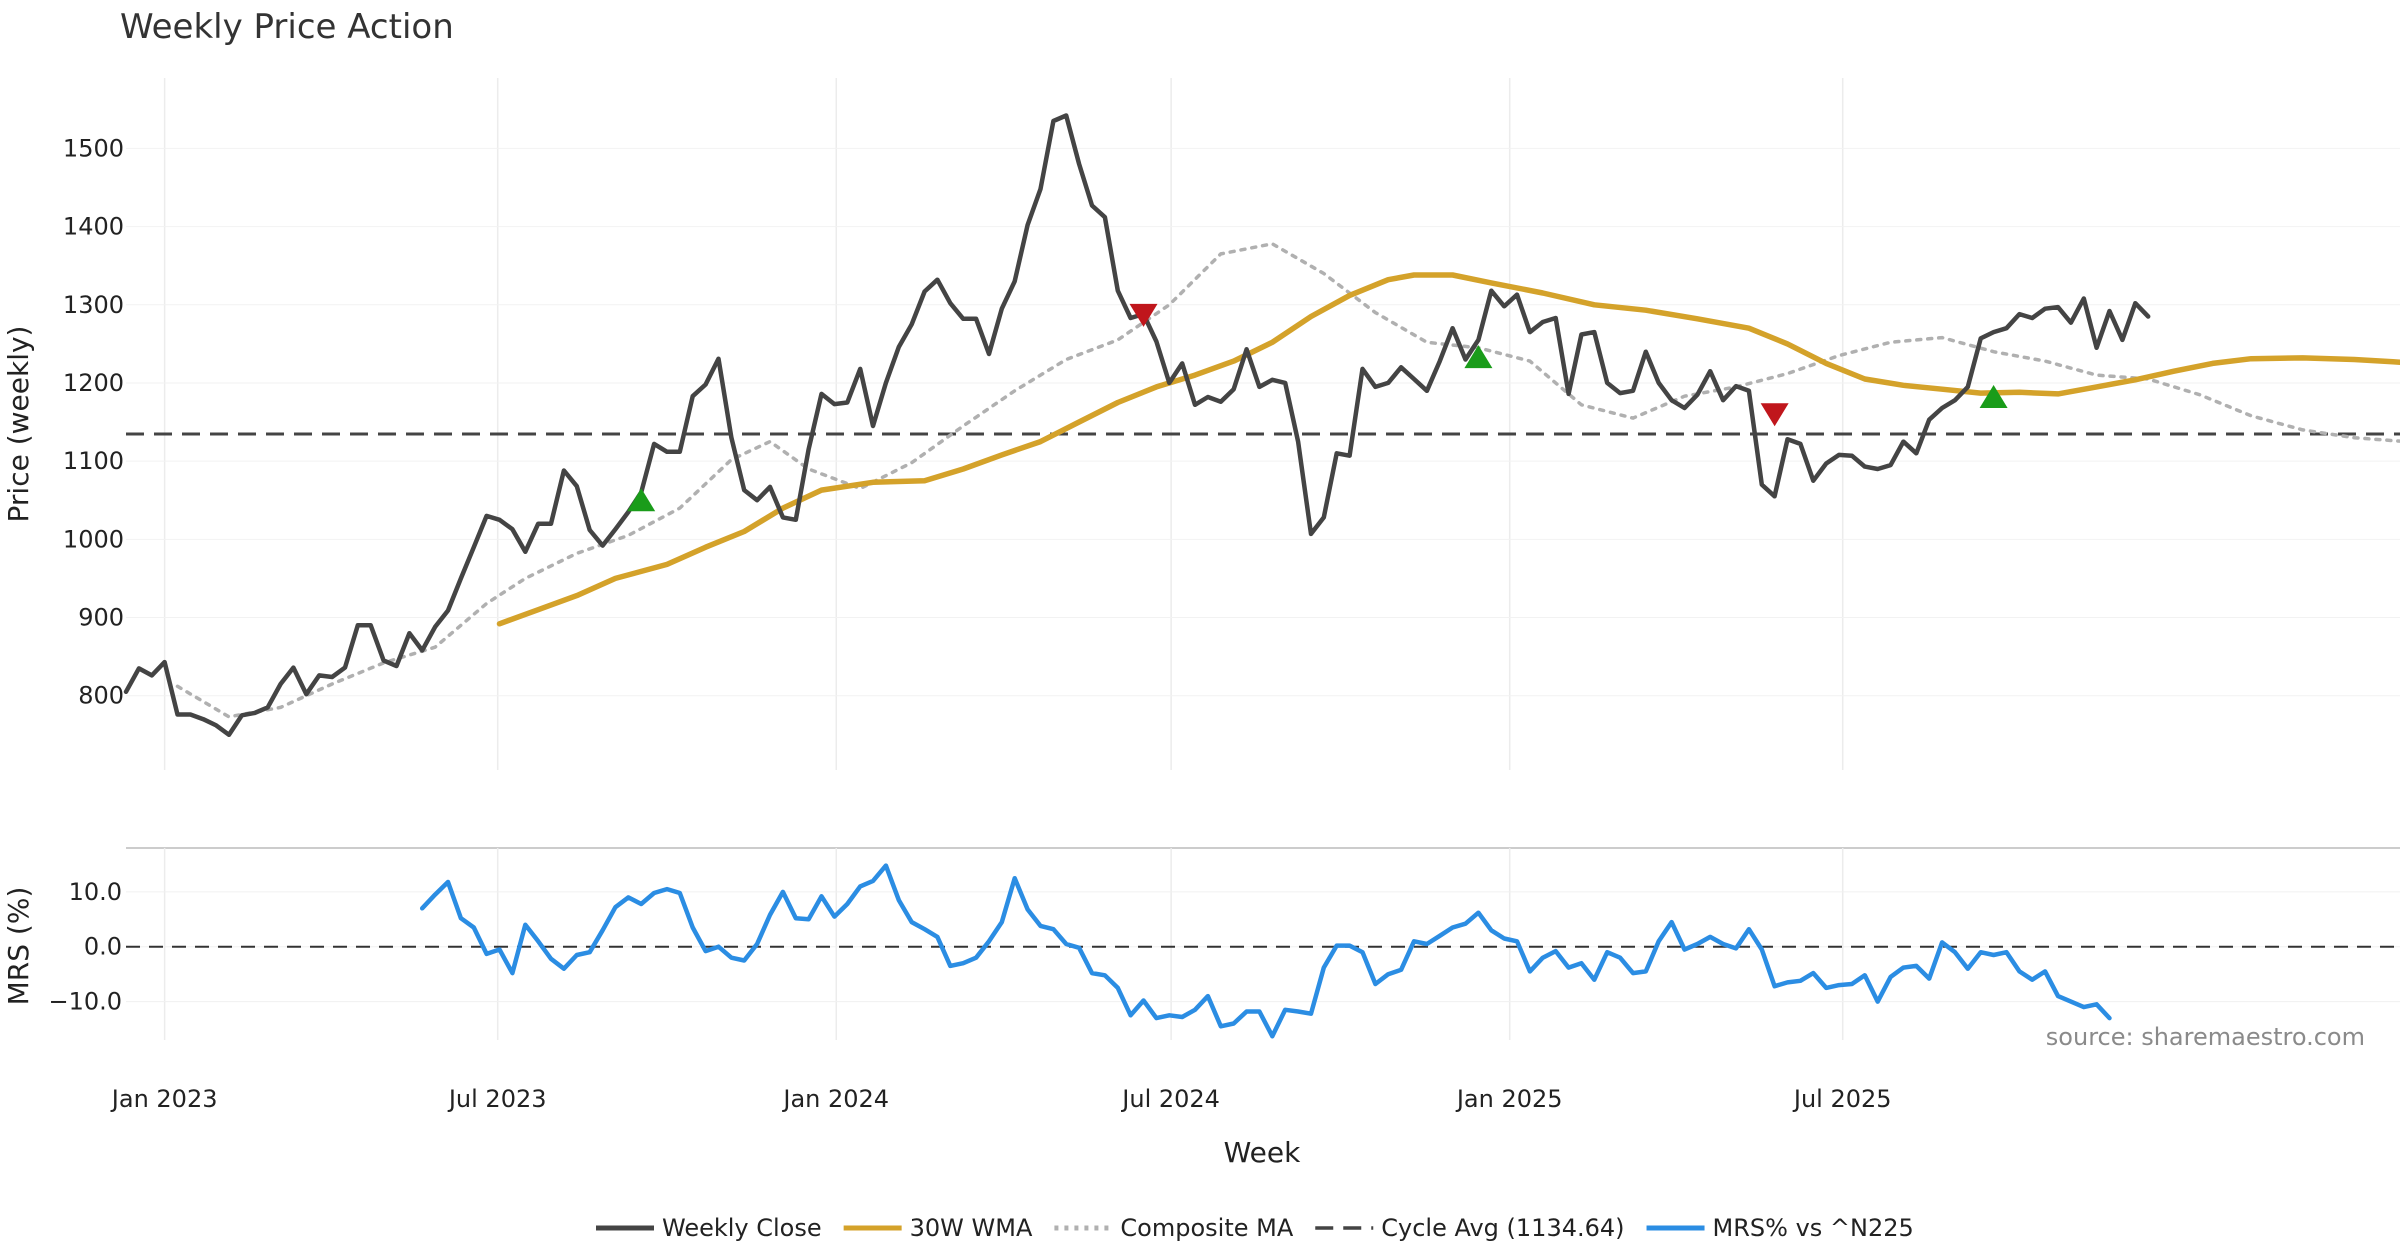 The image size is (2400, 1260). Describe the element at coordinates (1842, 1099) in the screenshot. I see `x-tick-label: Jul 2025` at that location.